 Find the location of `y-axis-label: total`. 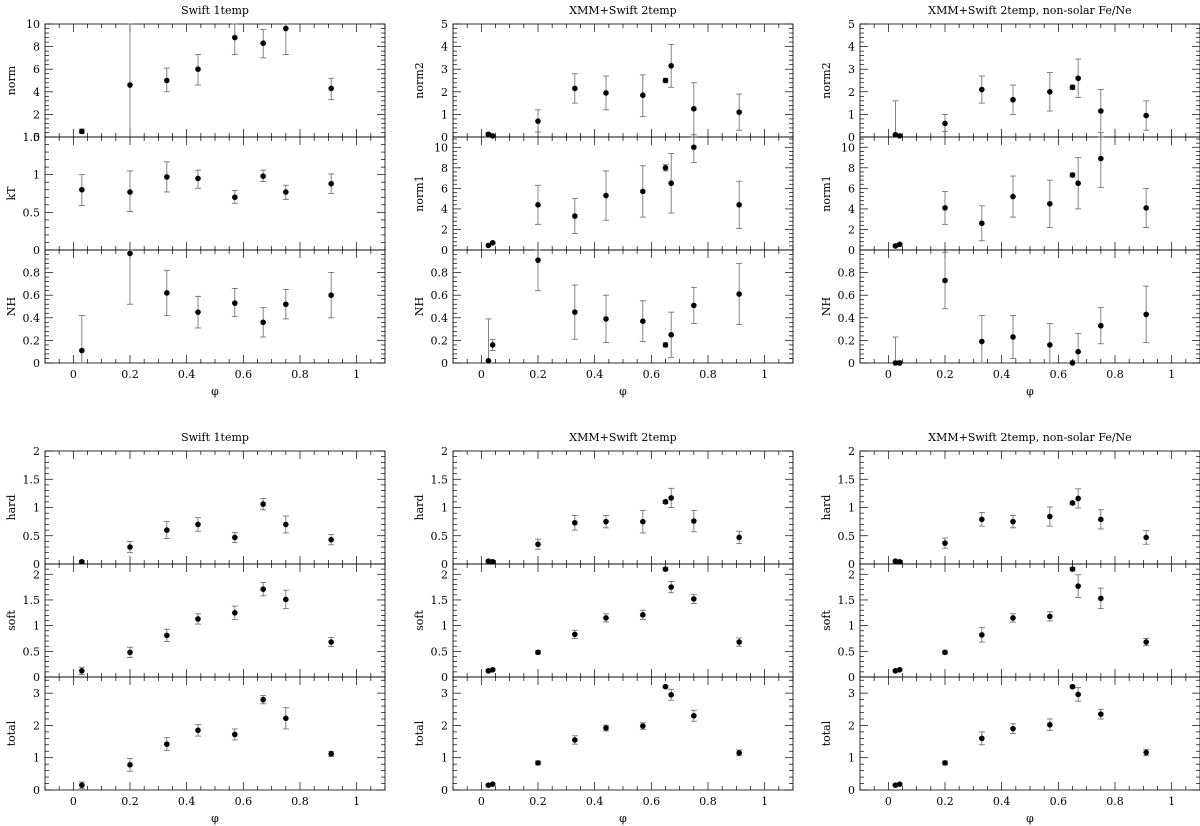

y-axis-label: total is located at coordinates (826, 733).